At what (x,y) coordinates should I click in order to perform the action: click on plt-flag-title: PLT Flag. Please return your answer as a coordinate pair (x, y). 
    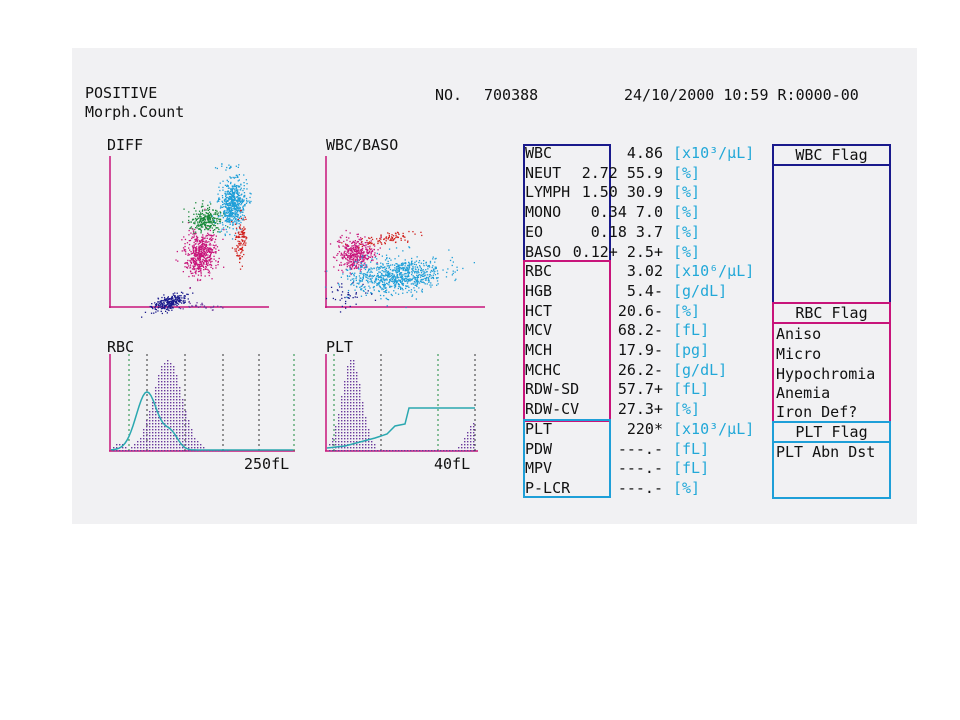
    Looking at the image, I should click on (831, 433).